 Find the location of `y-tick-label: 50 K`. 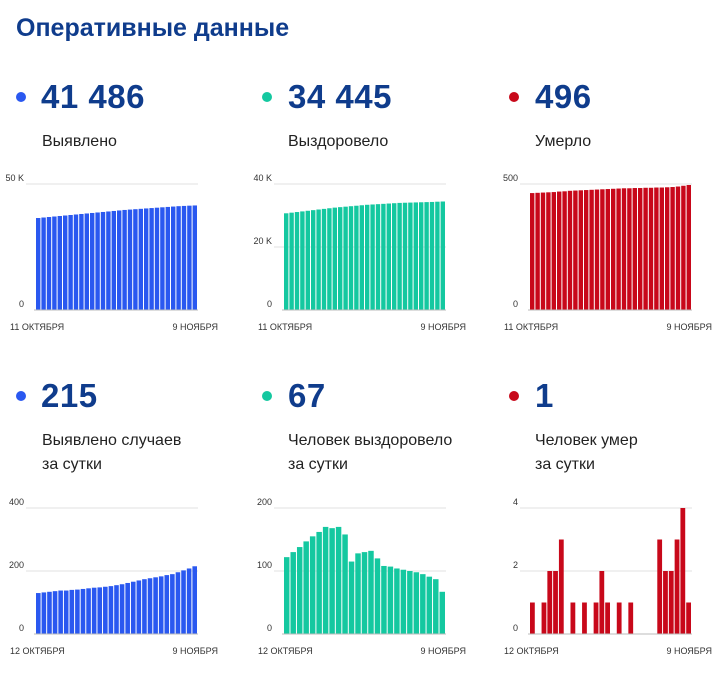

y-tick-label: 50 K is located at coordinates (14, 178).